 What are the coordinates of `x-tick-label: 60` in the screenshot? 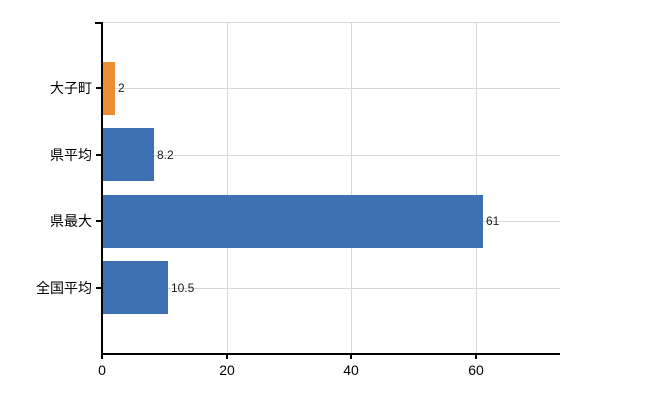 It's located at (476, 370).